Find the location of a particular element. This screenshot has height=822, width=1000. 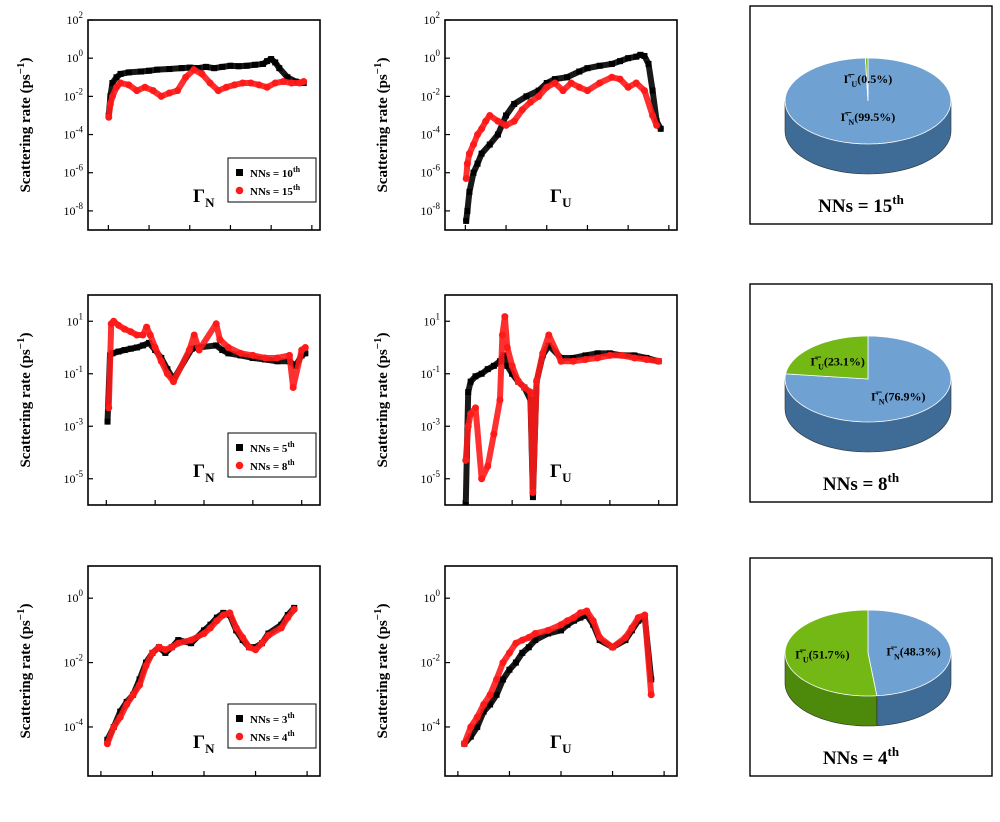

pie-label-sub: N is located at coordinates (897, 657).